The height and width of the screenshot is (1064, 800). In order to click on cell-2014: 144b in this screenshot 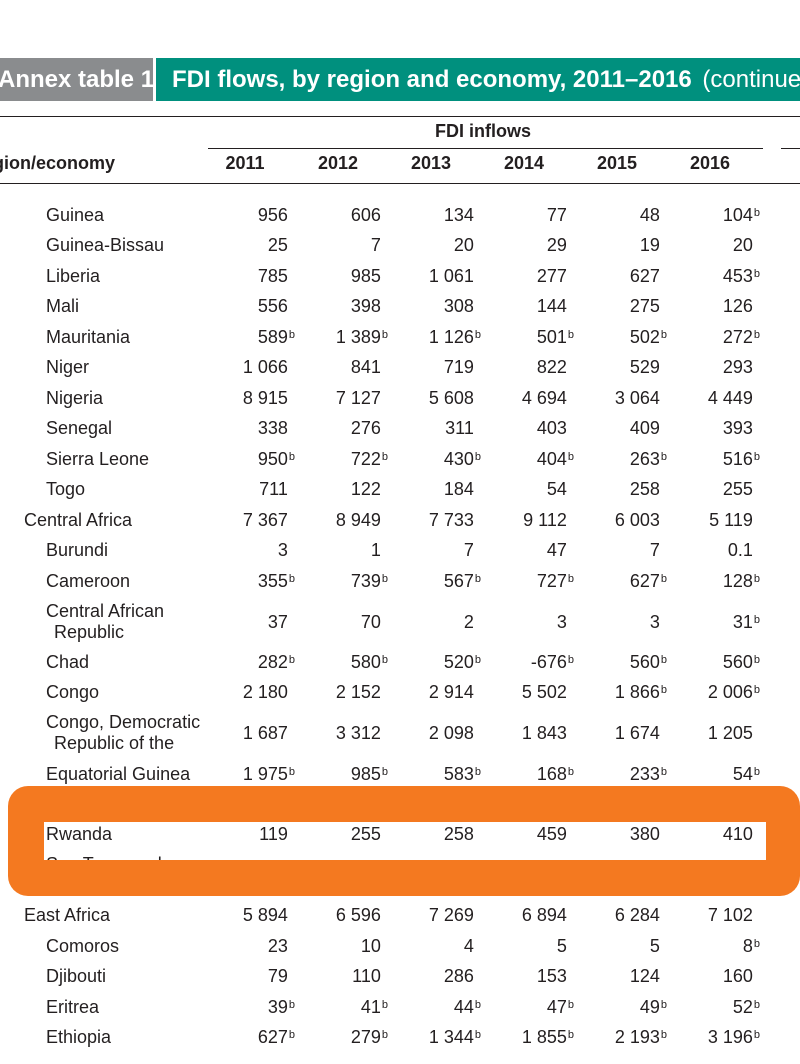, I will do `click(551, 306)`.